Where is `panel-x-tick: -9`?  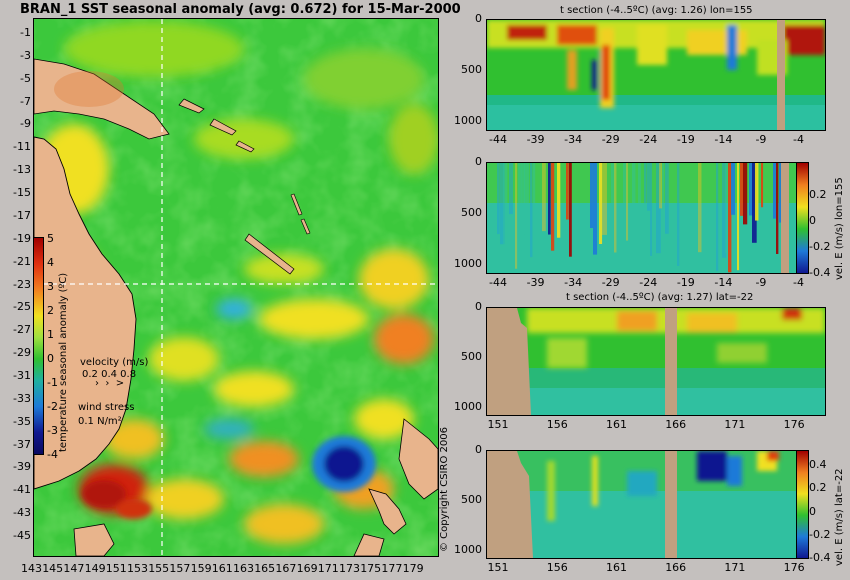
panel-x-tick: -9 is located at coordinates (761, 282).